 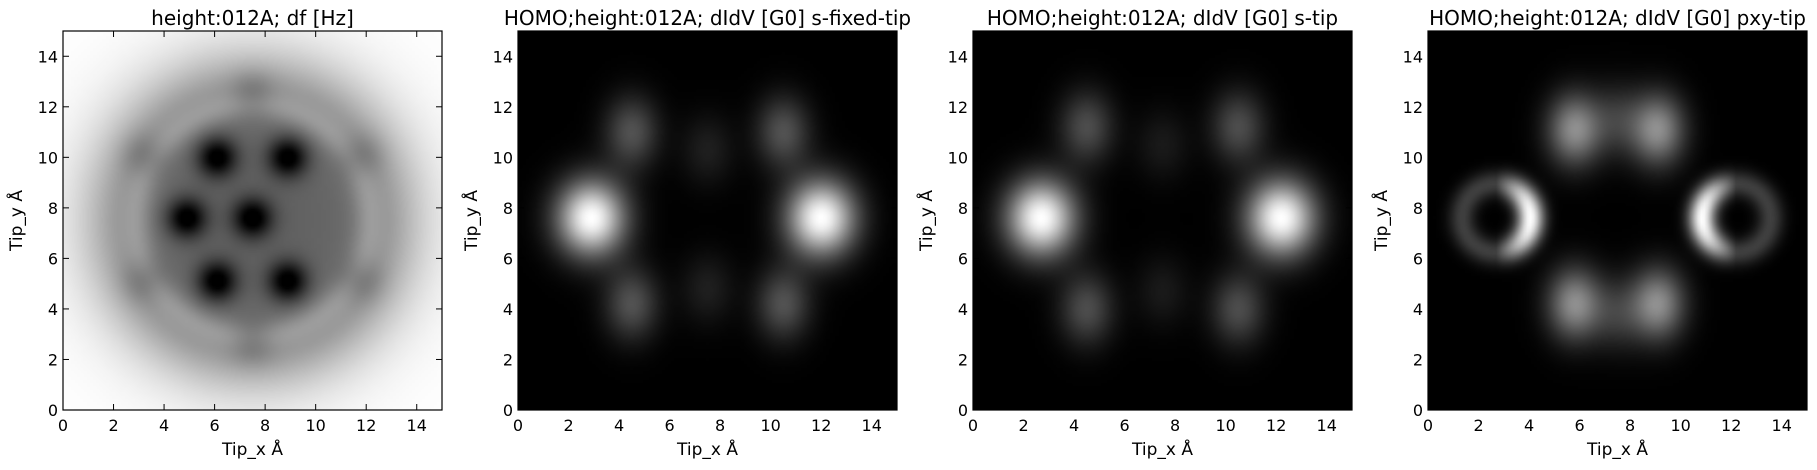 What do you see at coordinates (1162, 18) in the screenshot?
I see `chart-title: HOMO;height:012A; dIdV [G0] s-tip` at bounding box center [1162, 18].